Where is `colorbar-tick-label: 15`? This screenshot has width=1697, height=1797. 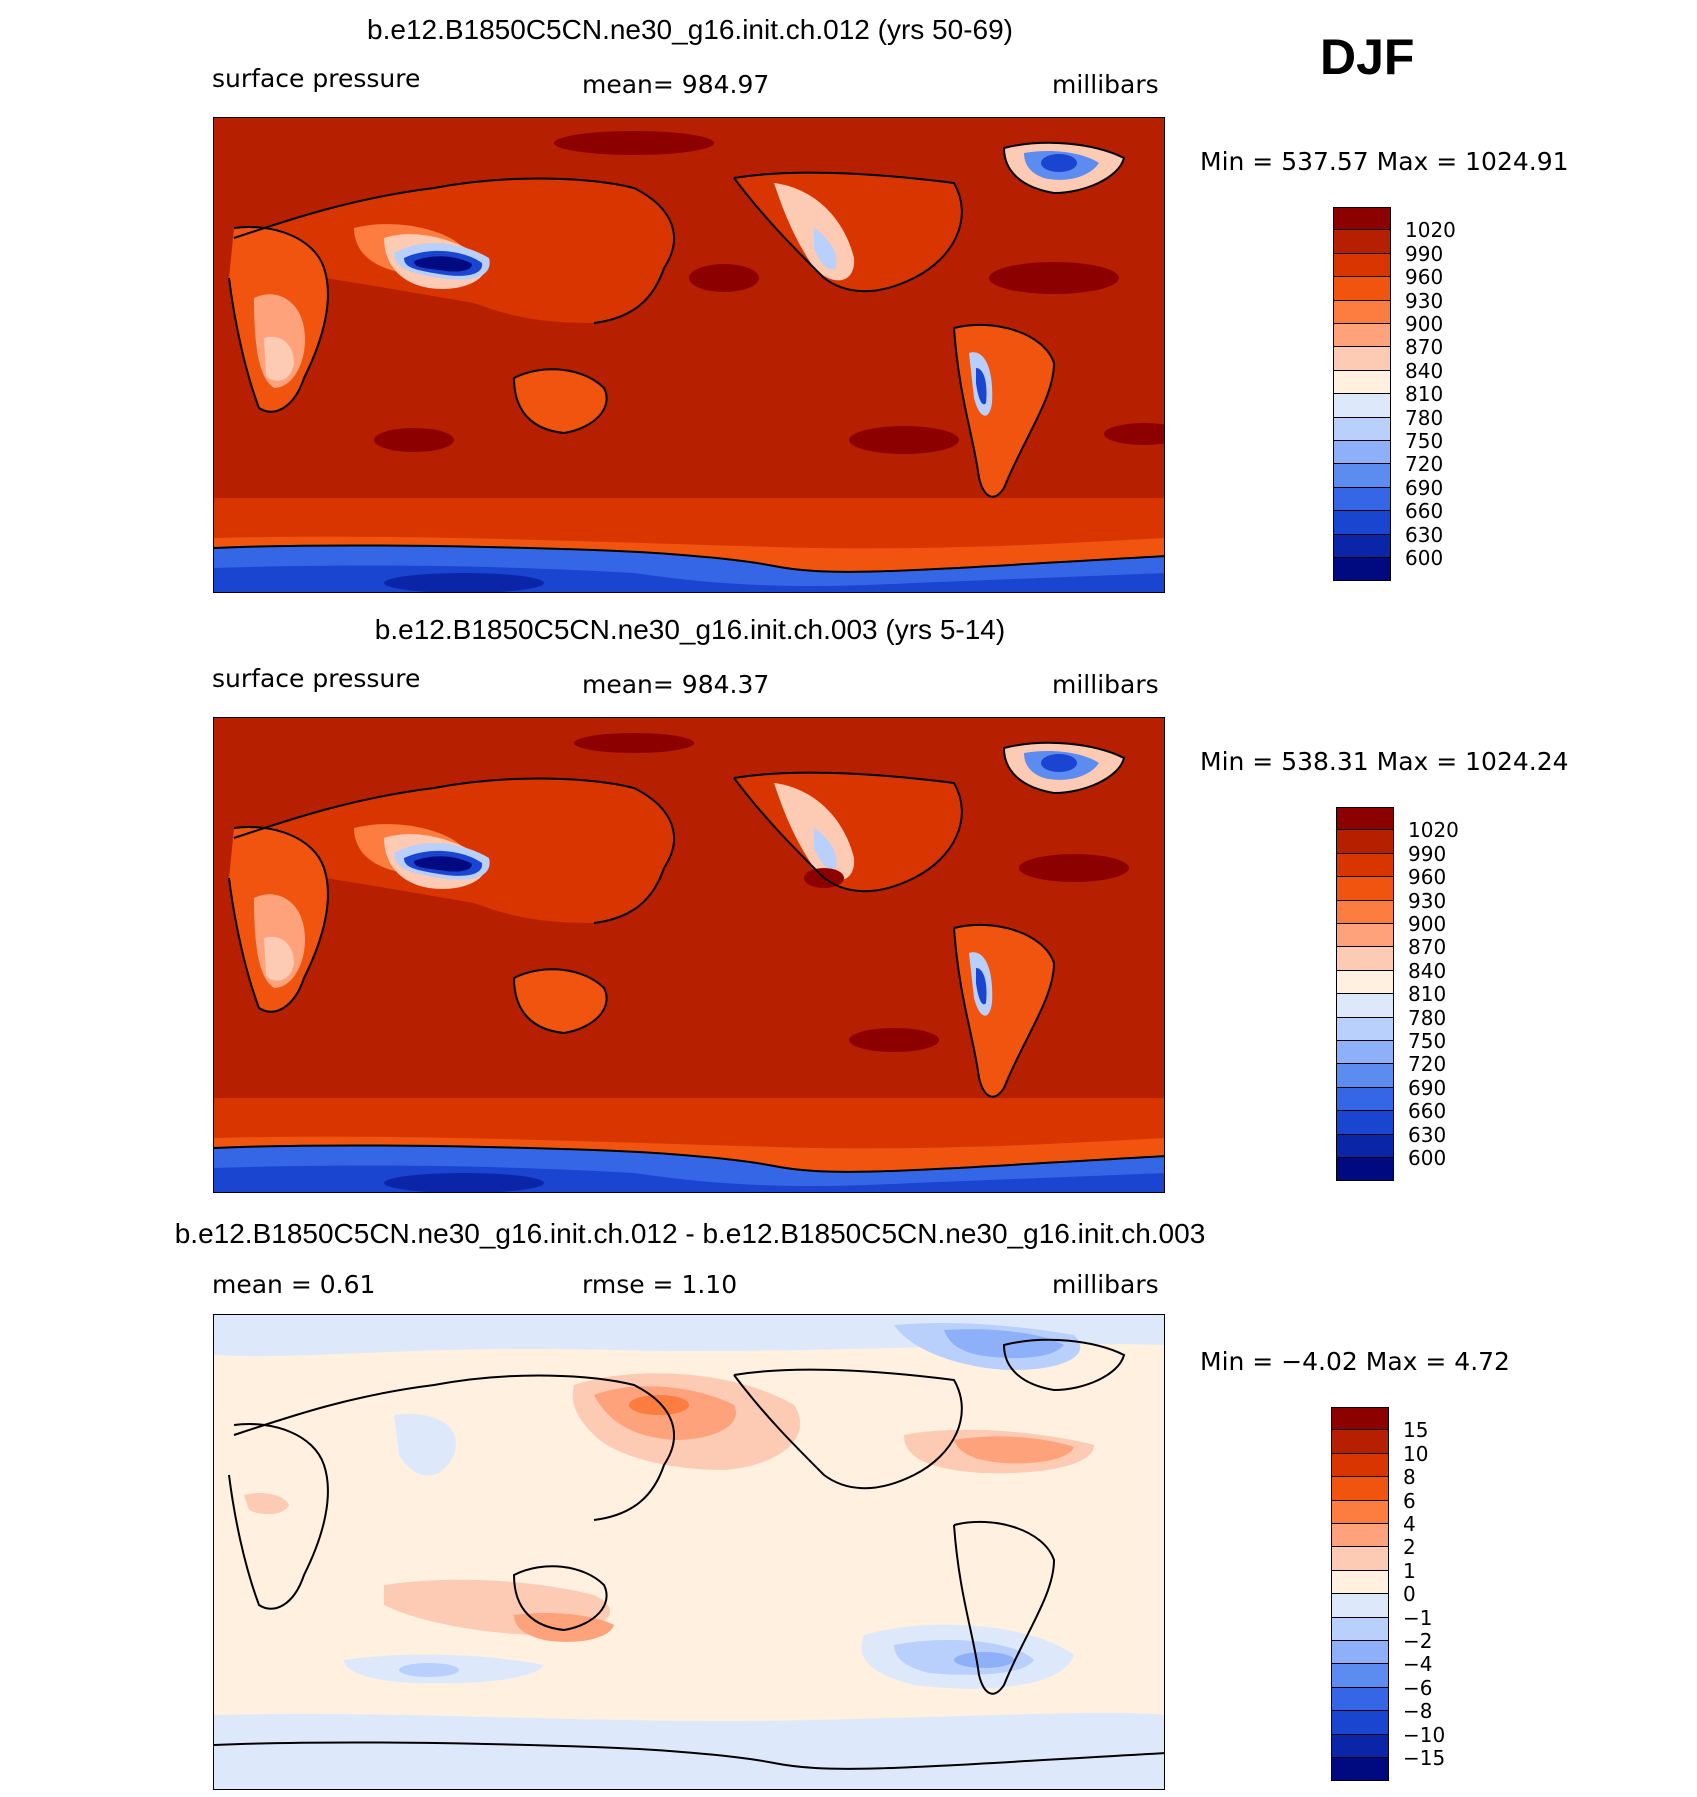 colorbar-tick-label: 15 is located at coordinates (1416, 1430).